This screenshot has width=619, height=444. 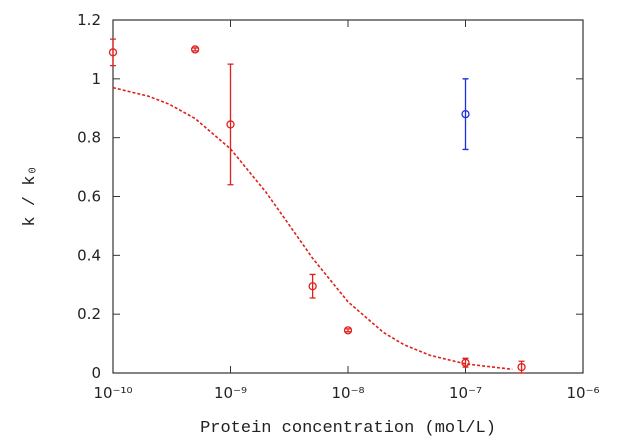 I want to click on y-tick-label: 0.4, so click(x=89, y=255).